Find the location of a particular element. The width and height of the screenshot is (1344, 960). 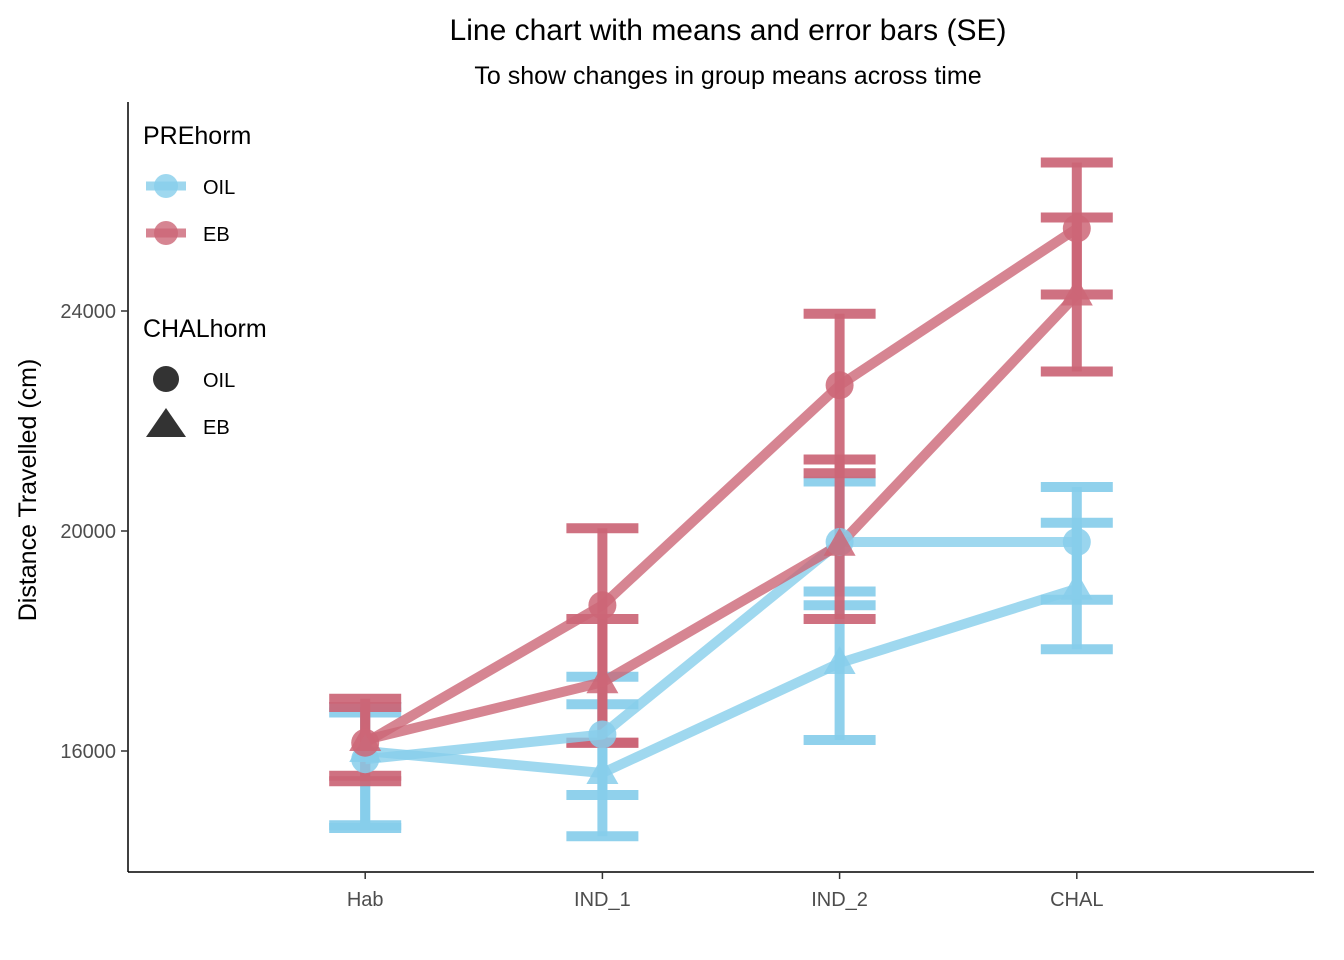

legend-label-chalhorm-oil: OIL is located at coordinates (219, 381).